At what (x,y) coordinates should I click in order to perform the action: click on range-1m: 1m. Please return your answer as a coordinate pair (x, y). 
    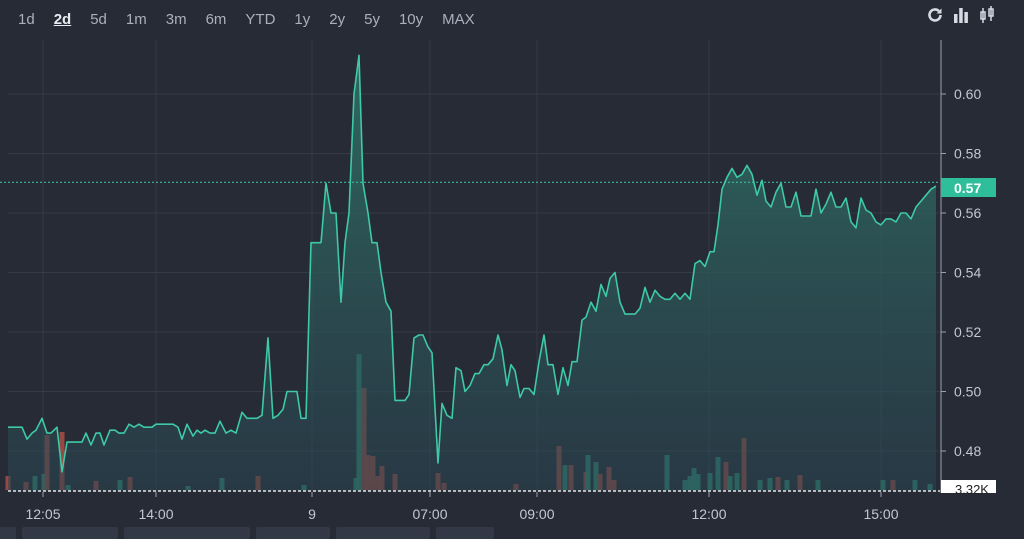
    Looking at the image, I should click on (136, 19).